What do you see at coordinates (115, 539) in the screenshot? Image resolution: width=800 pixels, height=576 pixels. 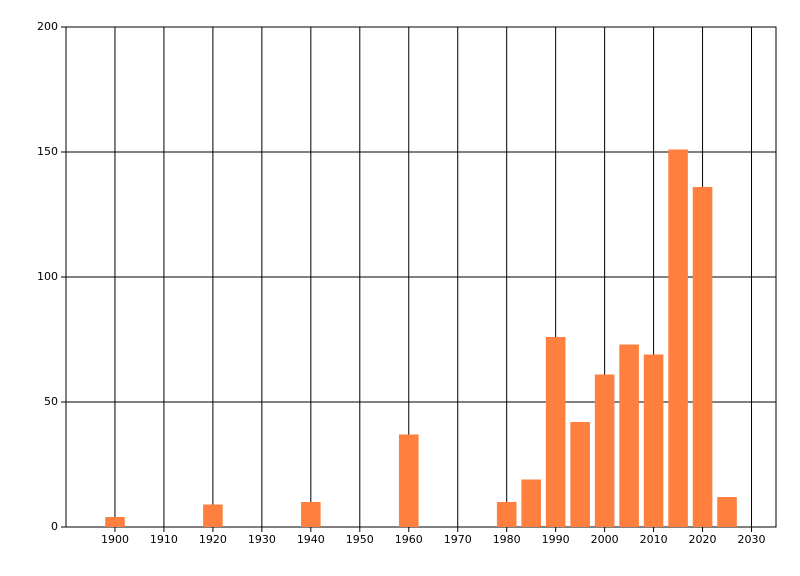 I see `x-tick-label: 1900` at bounding box center [115, 539].